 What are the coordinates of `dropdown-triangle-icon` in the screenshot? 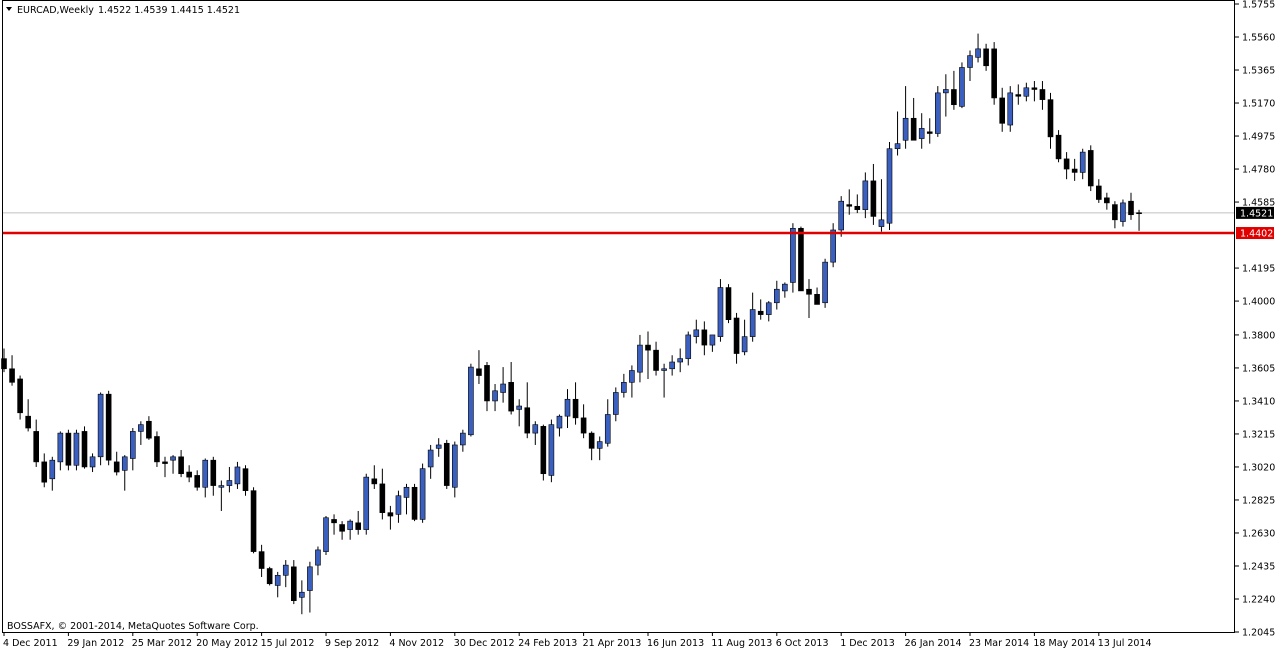 It's located at (9, 9).